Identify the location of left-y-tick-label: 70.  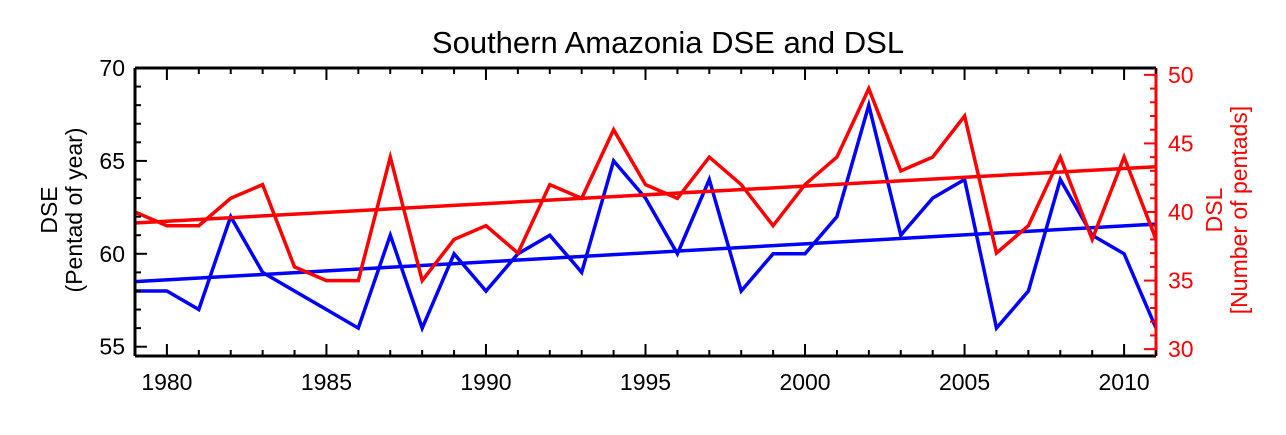
(112, 68).